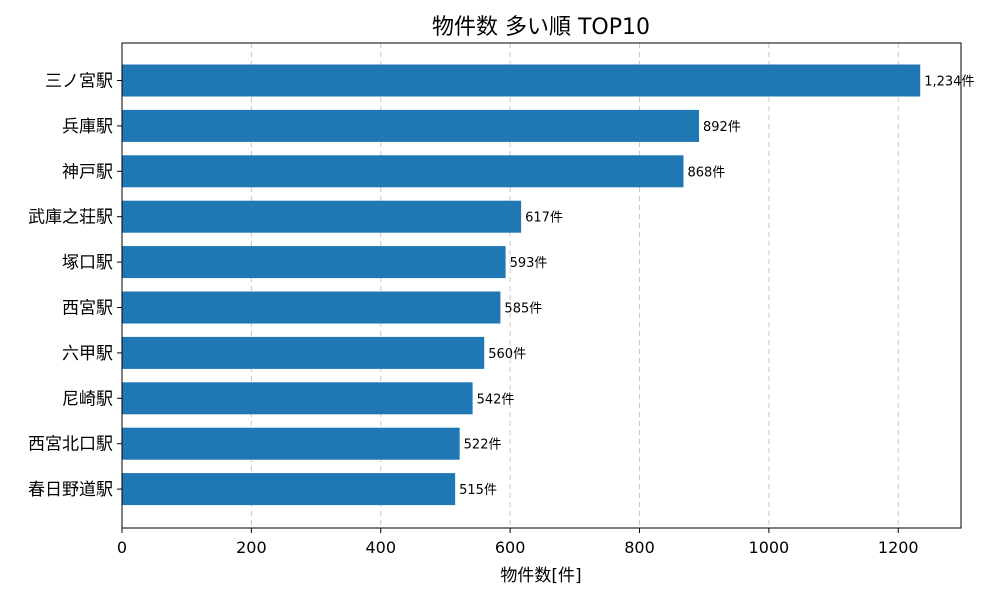 The height and width of the screenshot is (600, 1000). I want to click on x-tick-label-800: 800, so click(639, 547).